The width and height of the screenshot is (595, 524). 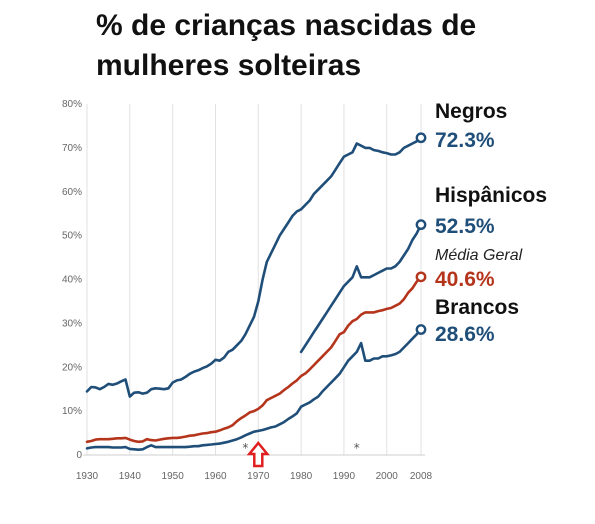 What do you see at coordinates (229, 65) in the screenshot?
I see `chart-title-line-2: mulheres solteiras` at bounding box center [229, 65].